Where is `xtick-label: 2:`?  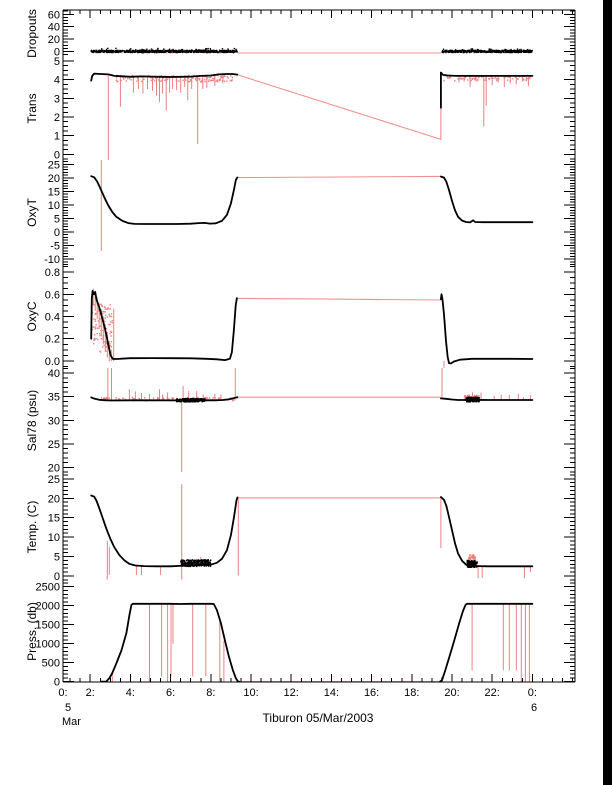 xtick-label: 2: is located at coordinates (90, 693).